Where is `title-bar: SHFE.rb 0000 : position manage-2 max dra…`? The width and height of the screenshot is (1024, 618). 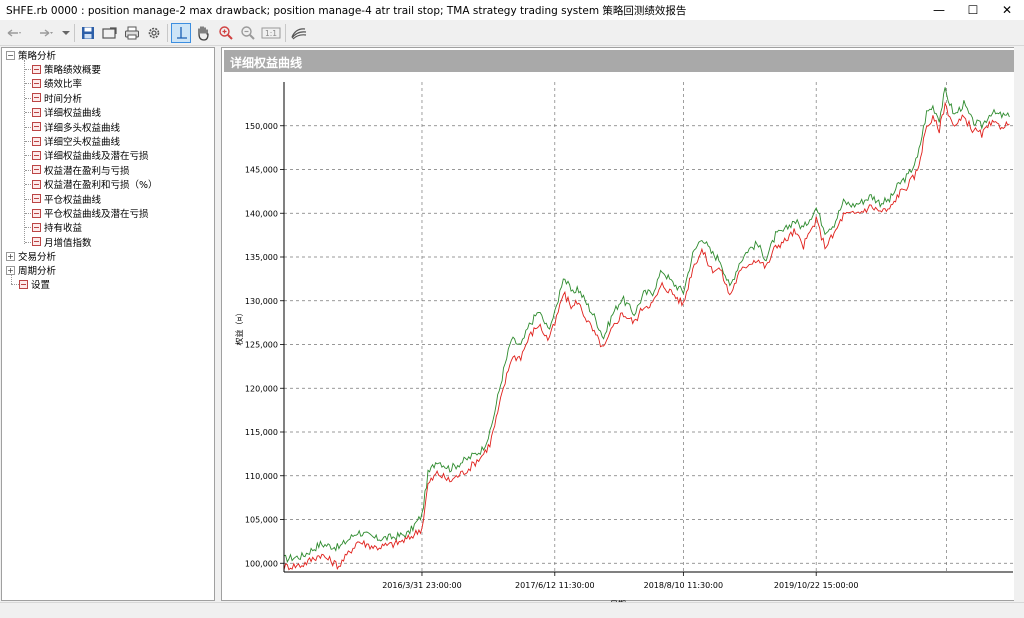 title-bar: SHFE.rb 0000 : position manage-2 max dra… is located at coordinates (512, 10).